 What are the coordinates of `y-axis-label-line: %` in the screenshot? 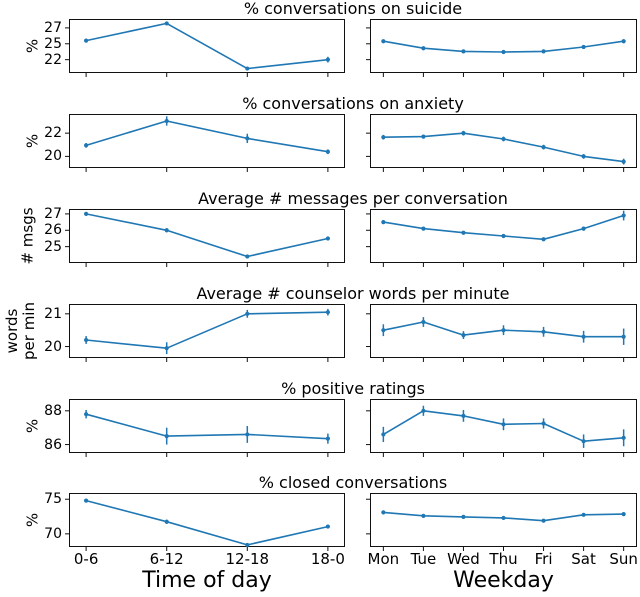 It's located at (32, 426).